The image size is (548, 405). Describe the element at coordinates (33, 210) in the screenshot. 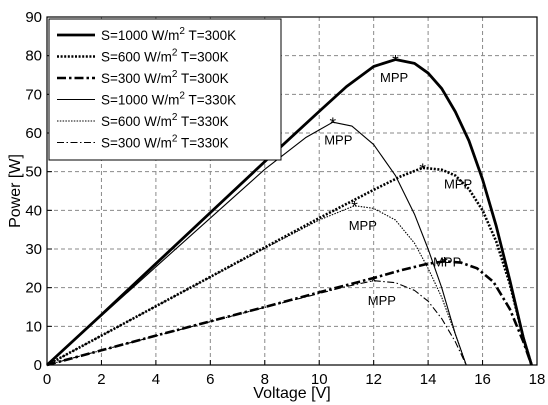

I see `y-tick-label: 40` at that location.